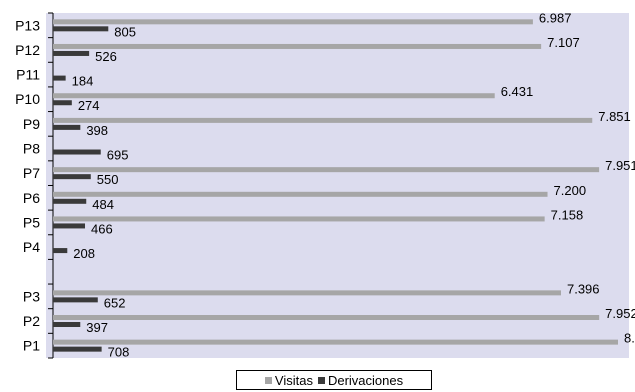  What do you see at coordinates (31, 346) in the screenshot?
I see `category-label-p1: P1` at bounding box center [31, 346].